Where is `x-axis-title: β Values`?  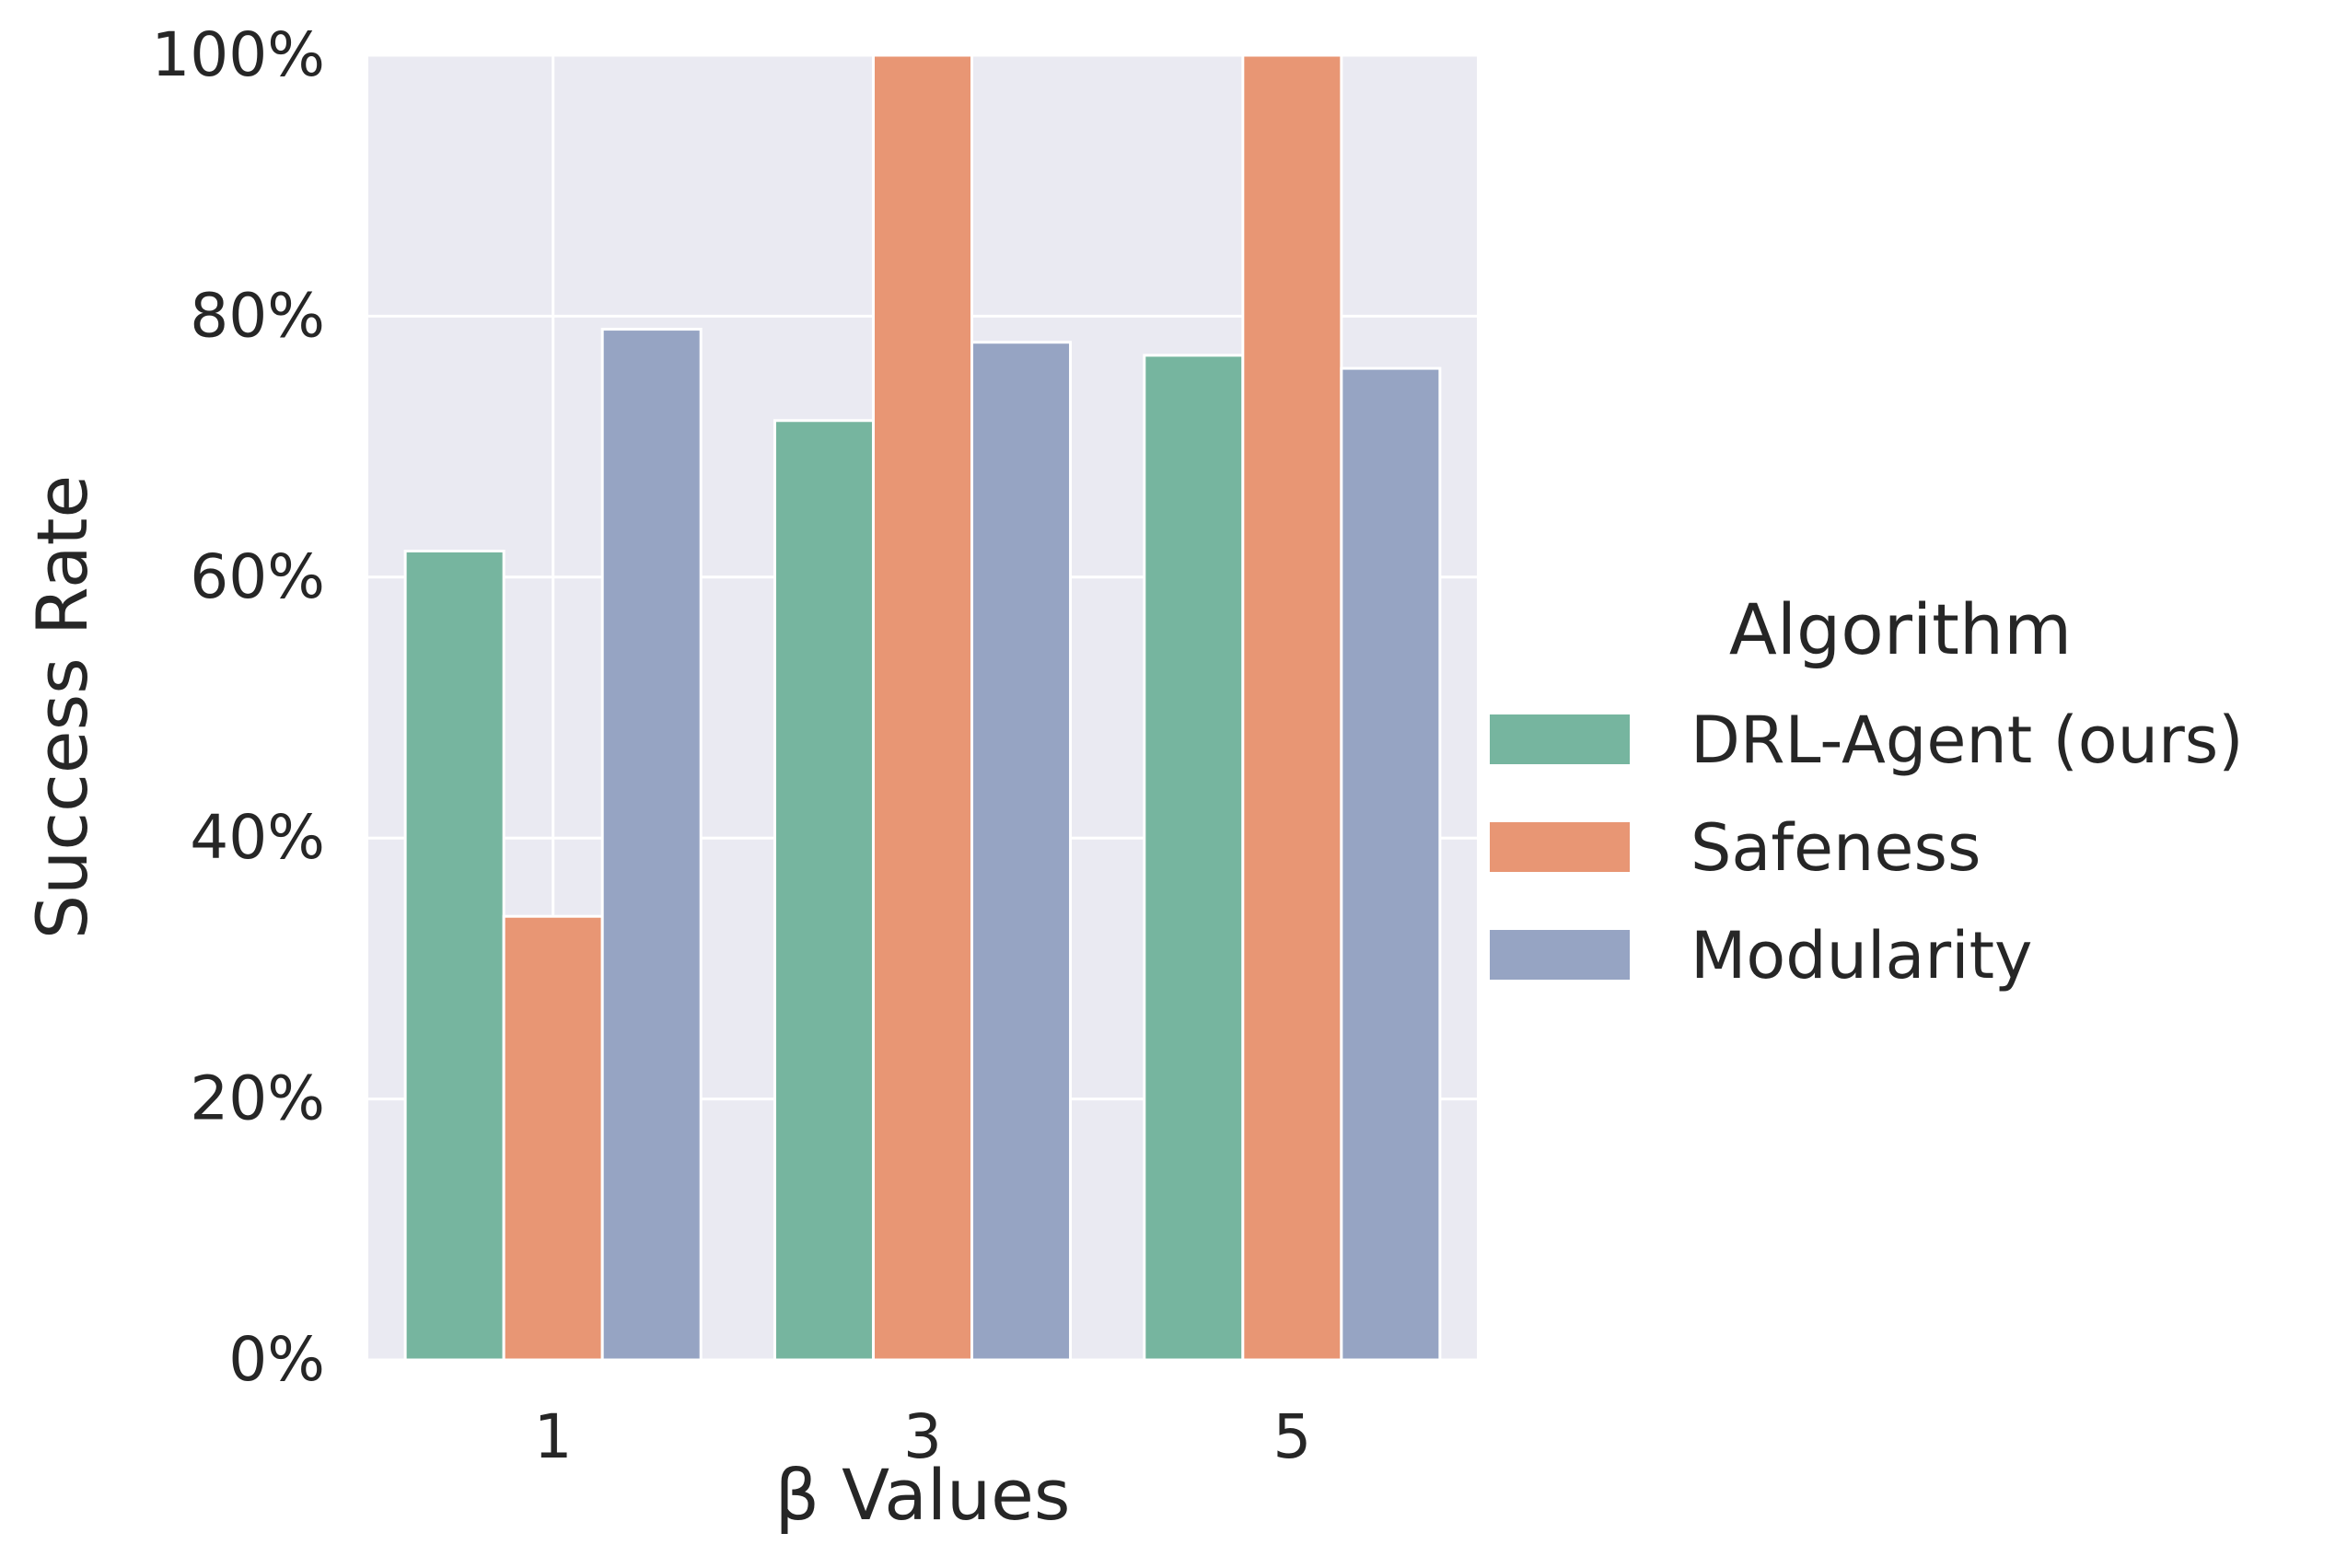 x-axis-title: β Values is located at coordinates (923, 1495).